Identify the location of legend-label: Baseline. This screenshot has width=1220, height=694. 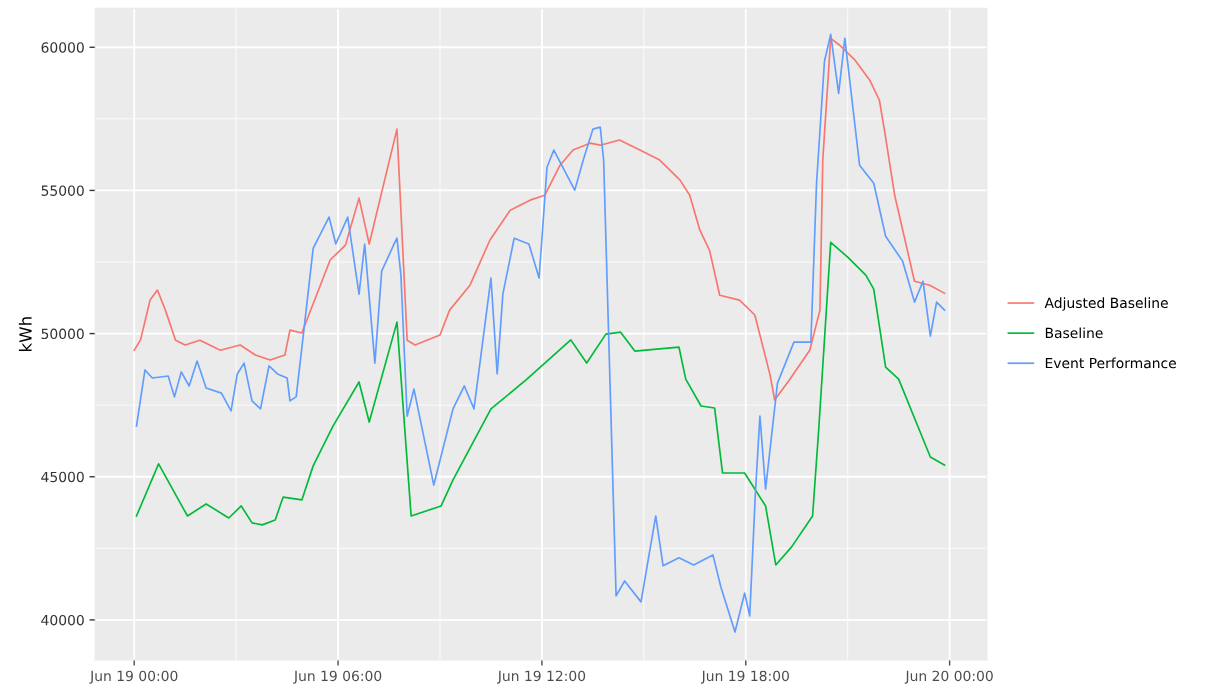
(1074, 333).